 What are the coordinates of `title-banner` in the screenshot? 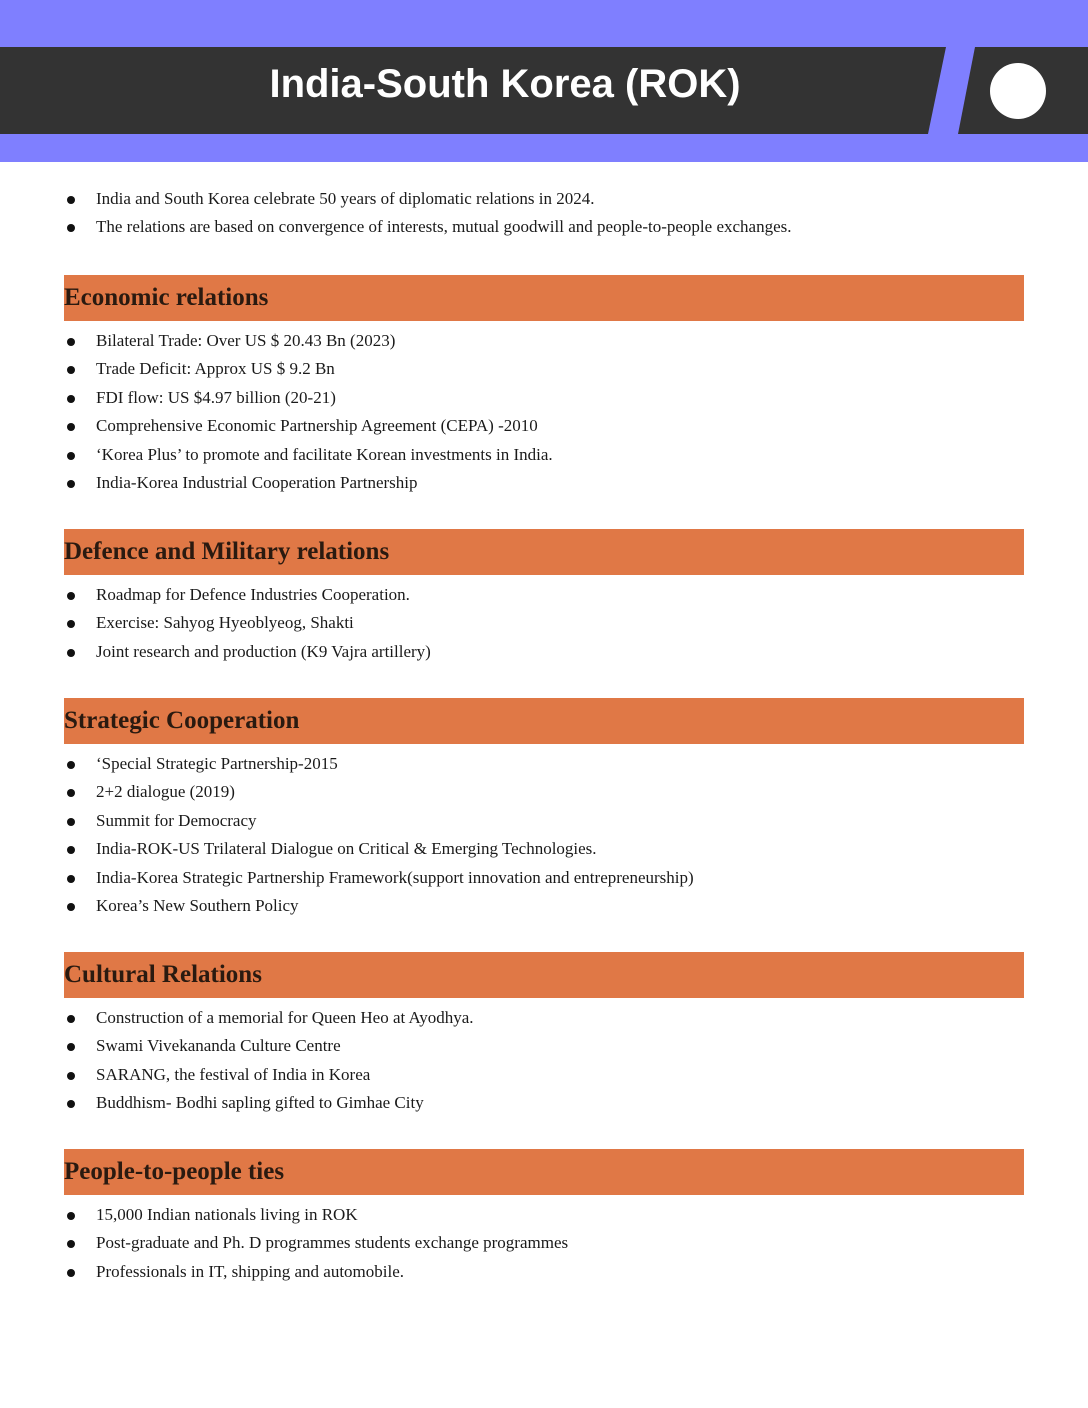 It's located at (473, 90).